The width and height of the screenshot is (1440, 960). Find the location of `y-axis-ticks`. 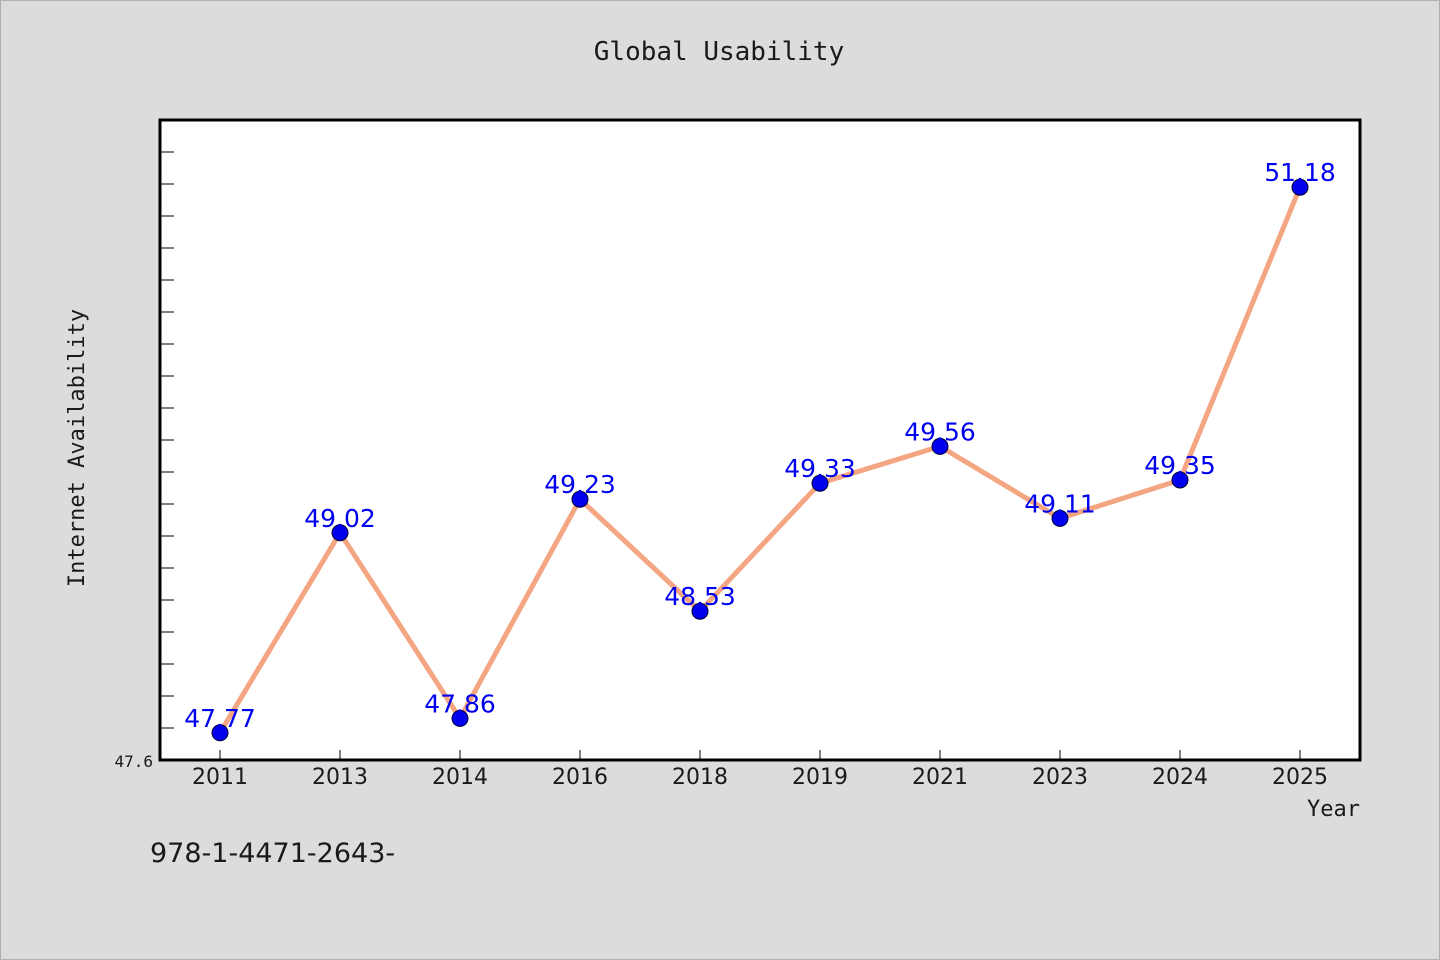

y-axis-ticks is located at coordinates (167, 440).